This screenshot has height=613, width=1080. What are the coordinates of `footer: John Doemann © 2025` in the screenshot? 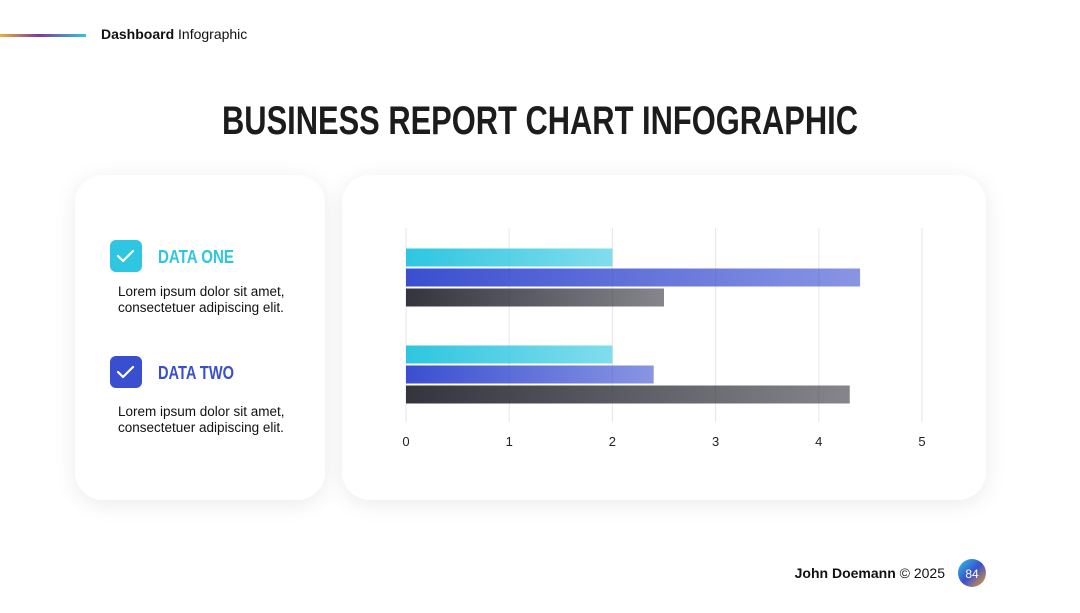 It's located at (870, 573).